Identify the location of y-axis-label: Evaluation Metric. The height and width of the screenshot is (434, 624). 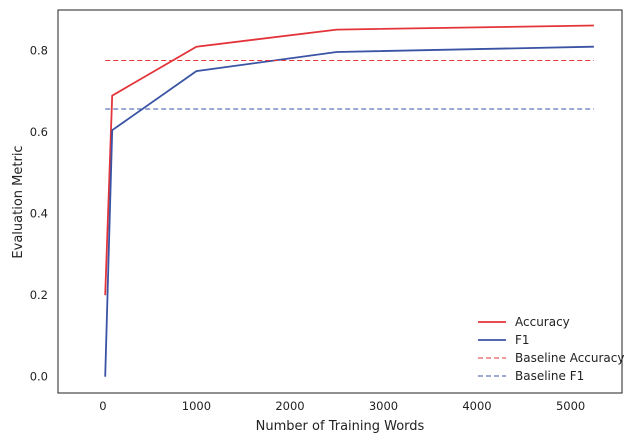
(18, 201).